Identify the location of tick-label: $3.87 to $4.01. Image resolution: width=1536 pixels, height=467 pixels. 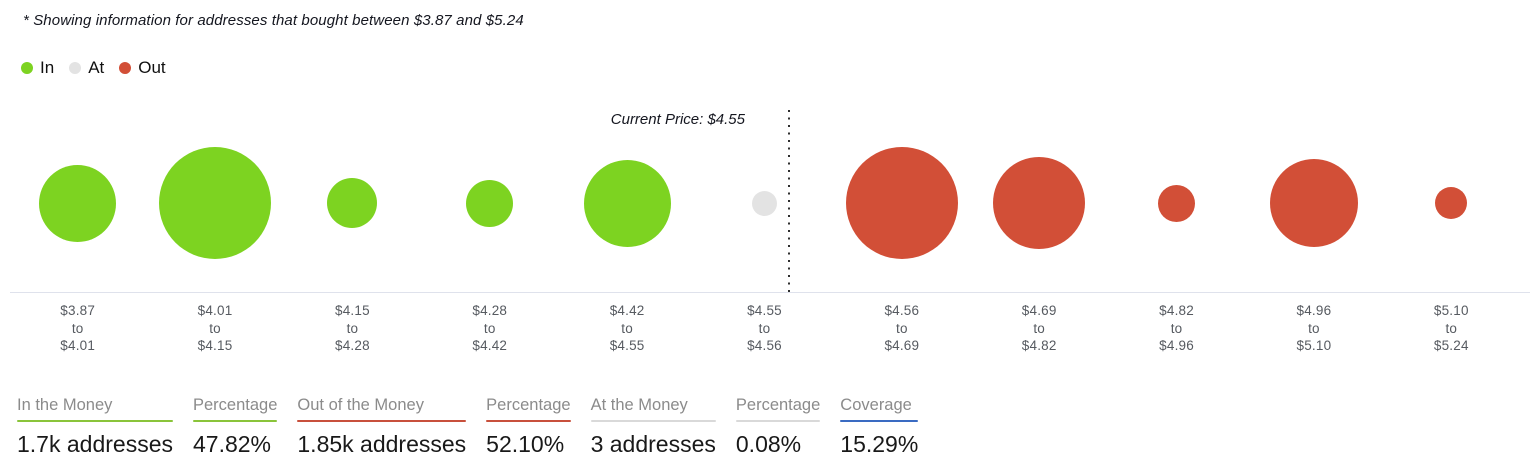
(78, 328).